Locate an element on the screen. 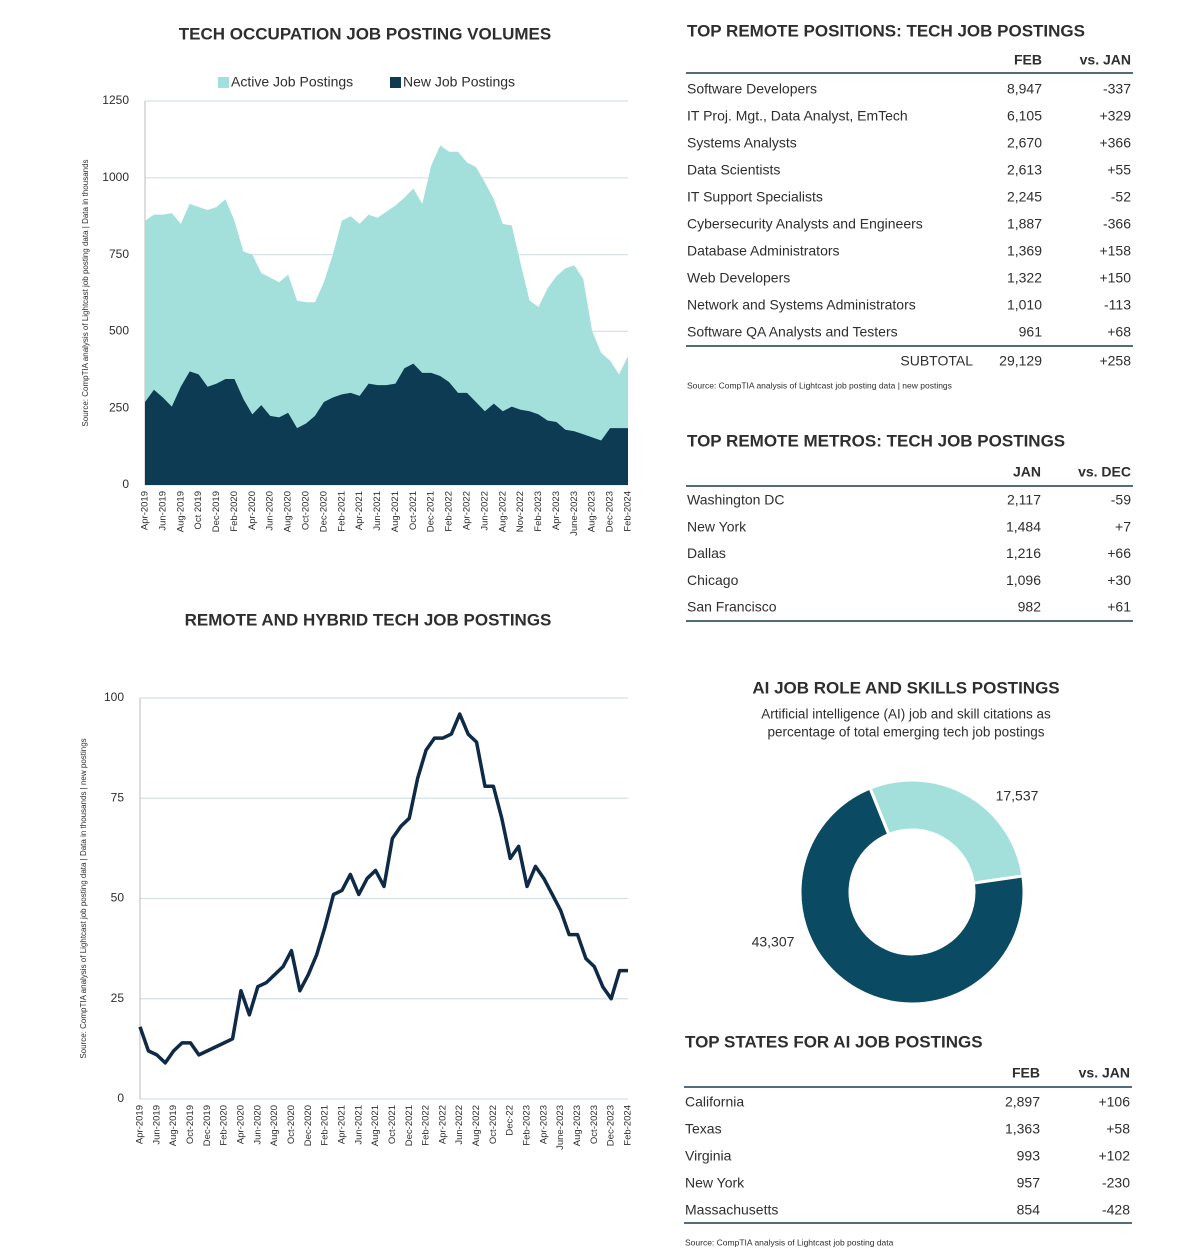 The height and width of the screenshot is (1257, 1200). x-tick-label: Dec-22 is located at coordinates (510, 1120).